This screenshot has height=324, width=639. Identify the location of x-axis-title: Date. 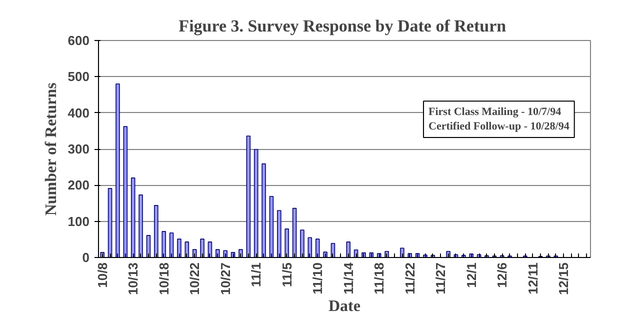
(344, 307).